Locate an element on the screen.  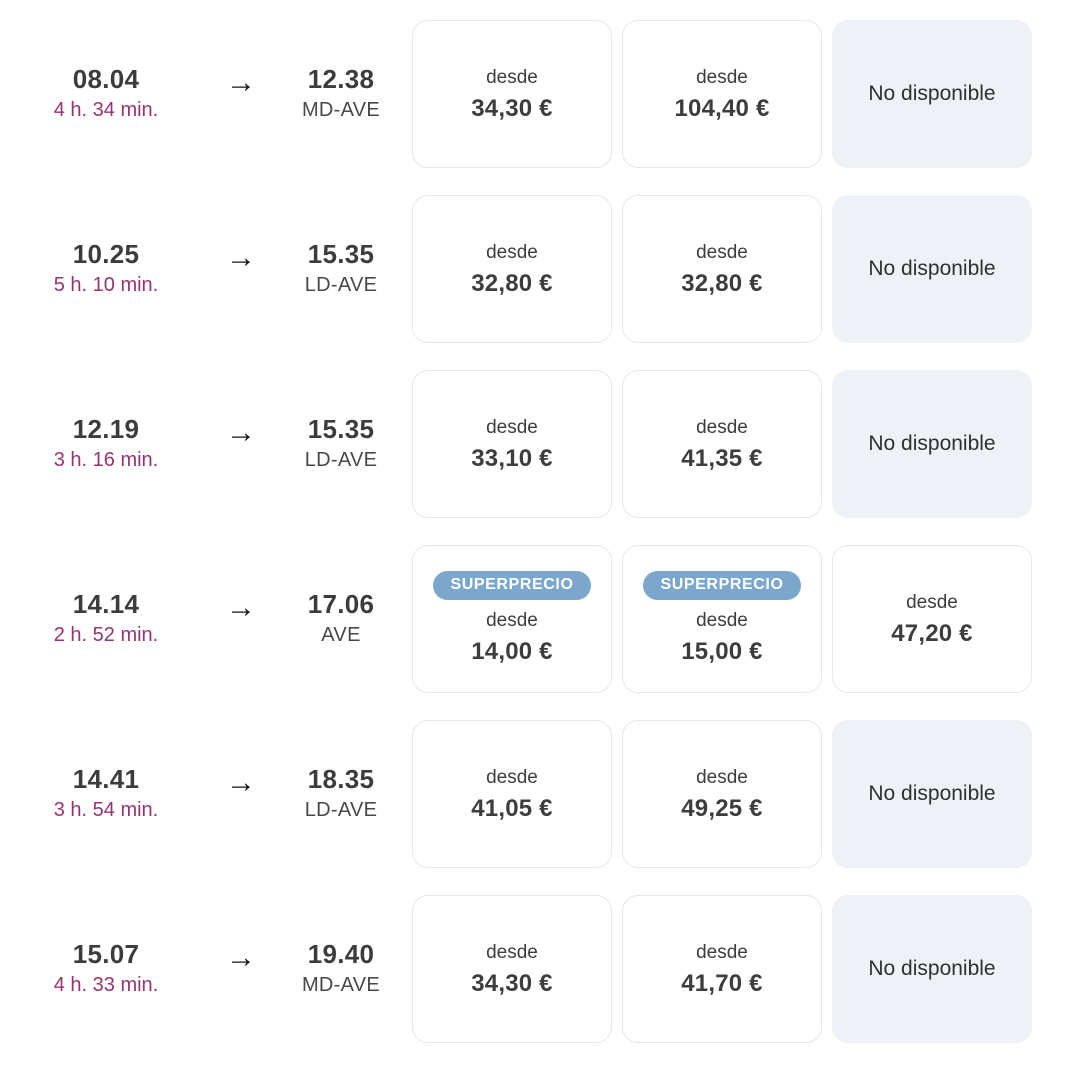
fare-button: desde 41,05 € is located at coordinates (512, 794).